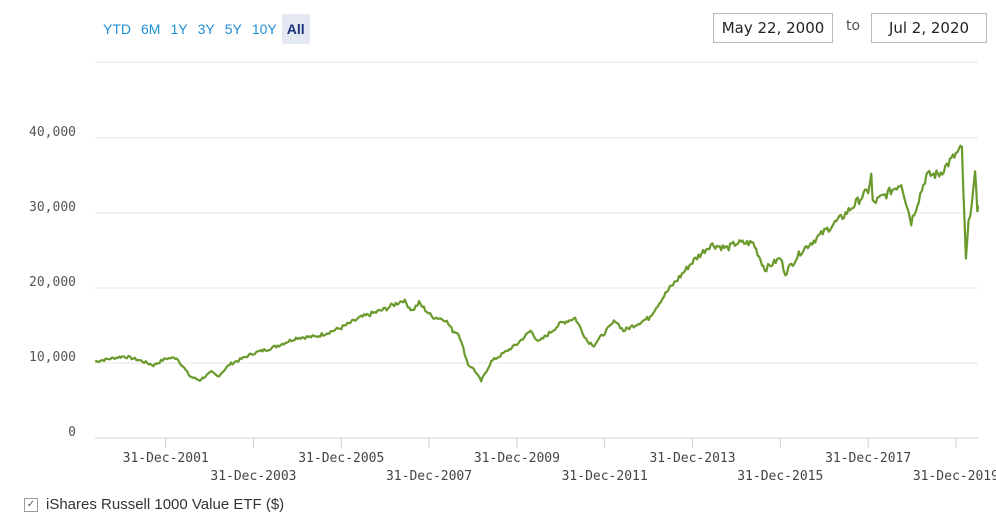 The image size is (996, 513). I want to click on y-tick-label: 30,000, so click(52, 207).